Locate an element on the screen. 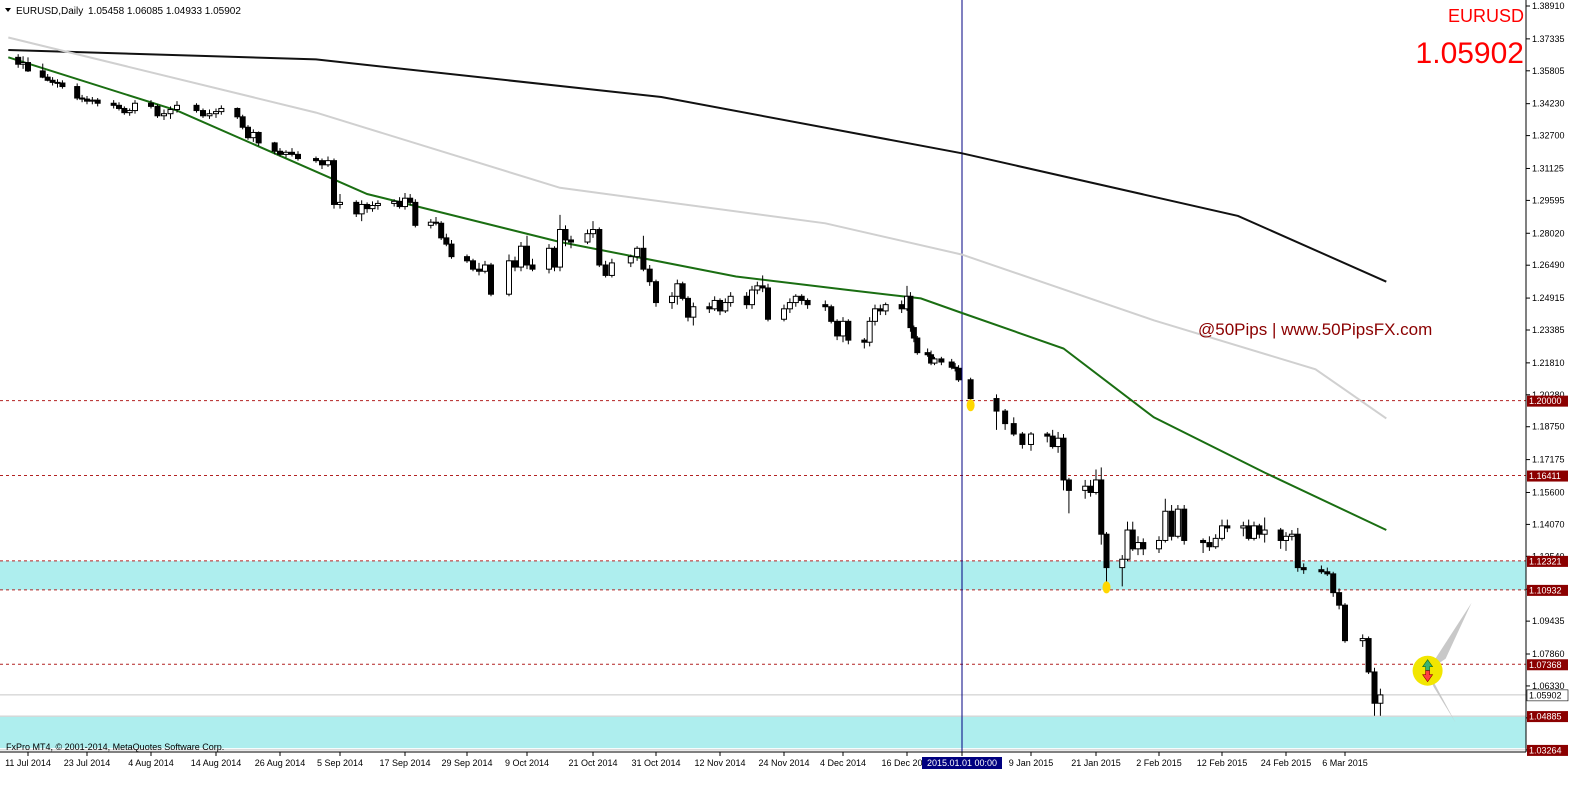 This screenshot has width=1596, height=786. triangle-down-icon is located at coordinates (8, 10).